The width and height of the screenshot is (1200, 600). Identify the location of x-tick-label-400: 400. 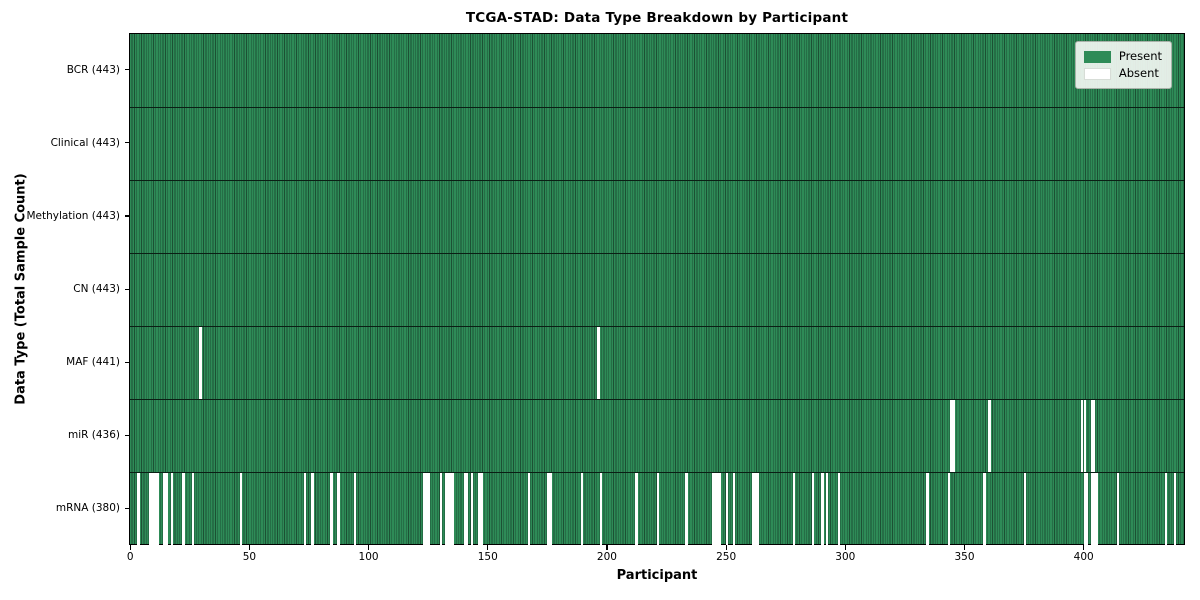
(1083, 557).